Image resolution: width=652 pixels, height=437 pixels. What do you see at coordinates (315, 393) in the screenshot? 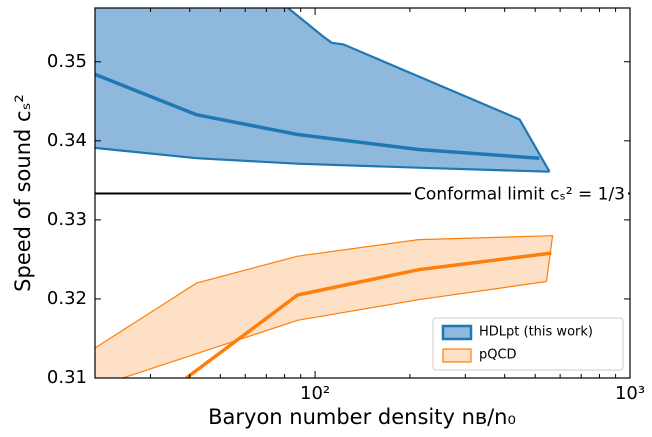
I see `x-tick-label: 10²` at bounding box center [315, 393].